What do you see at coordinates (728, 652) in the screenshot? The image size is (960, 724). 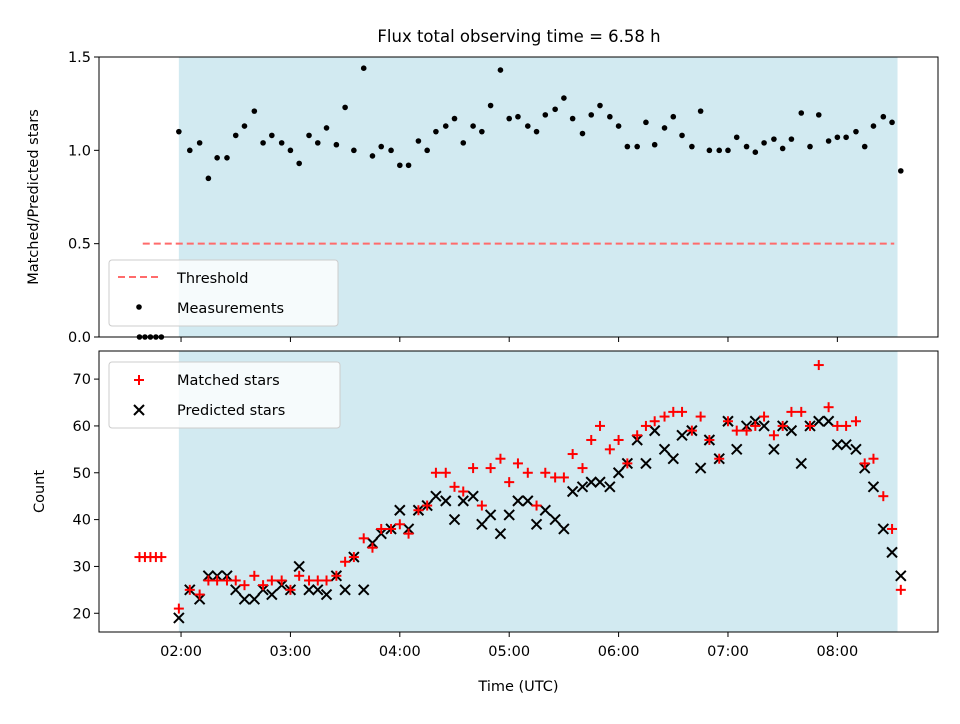 I see `x-tick-label: 07:00` at bounding box center [728, 652].